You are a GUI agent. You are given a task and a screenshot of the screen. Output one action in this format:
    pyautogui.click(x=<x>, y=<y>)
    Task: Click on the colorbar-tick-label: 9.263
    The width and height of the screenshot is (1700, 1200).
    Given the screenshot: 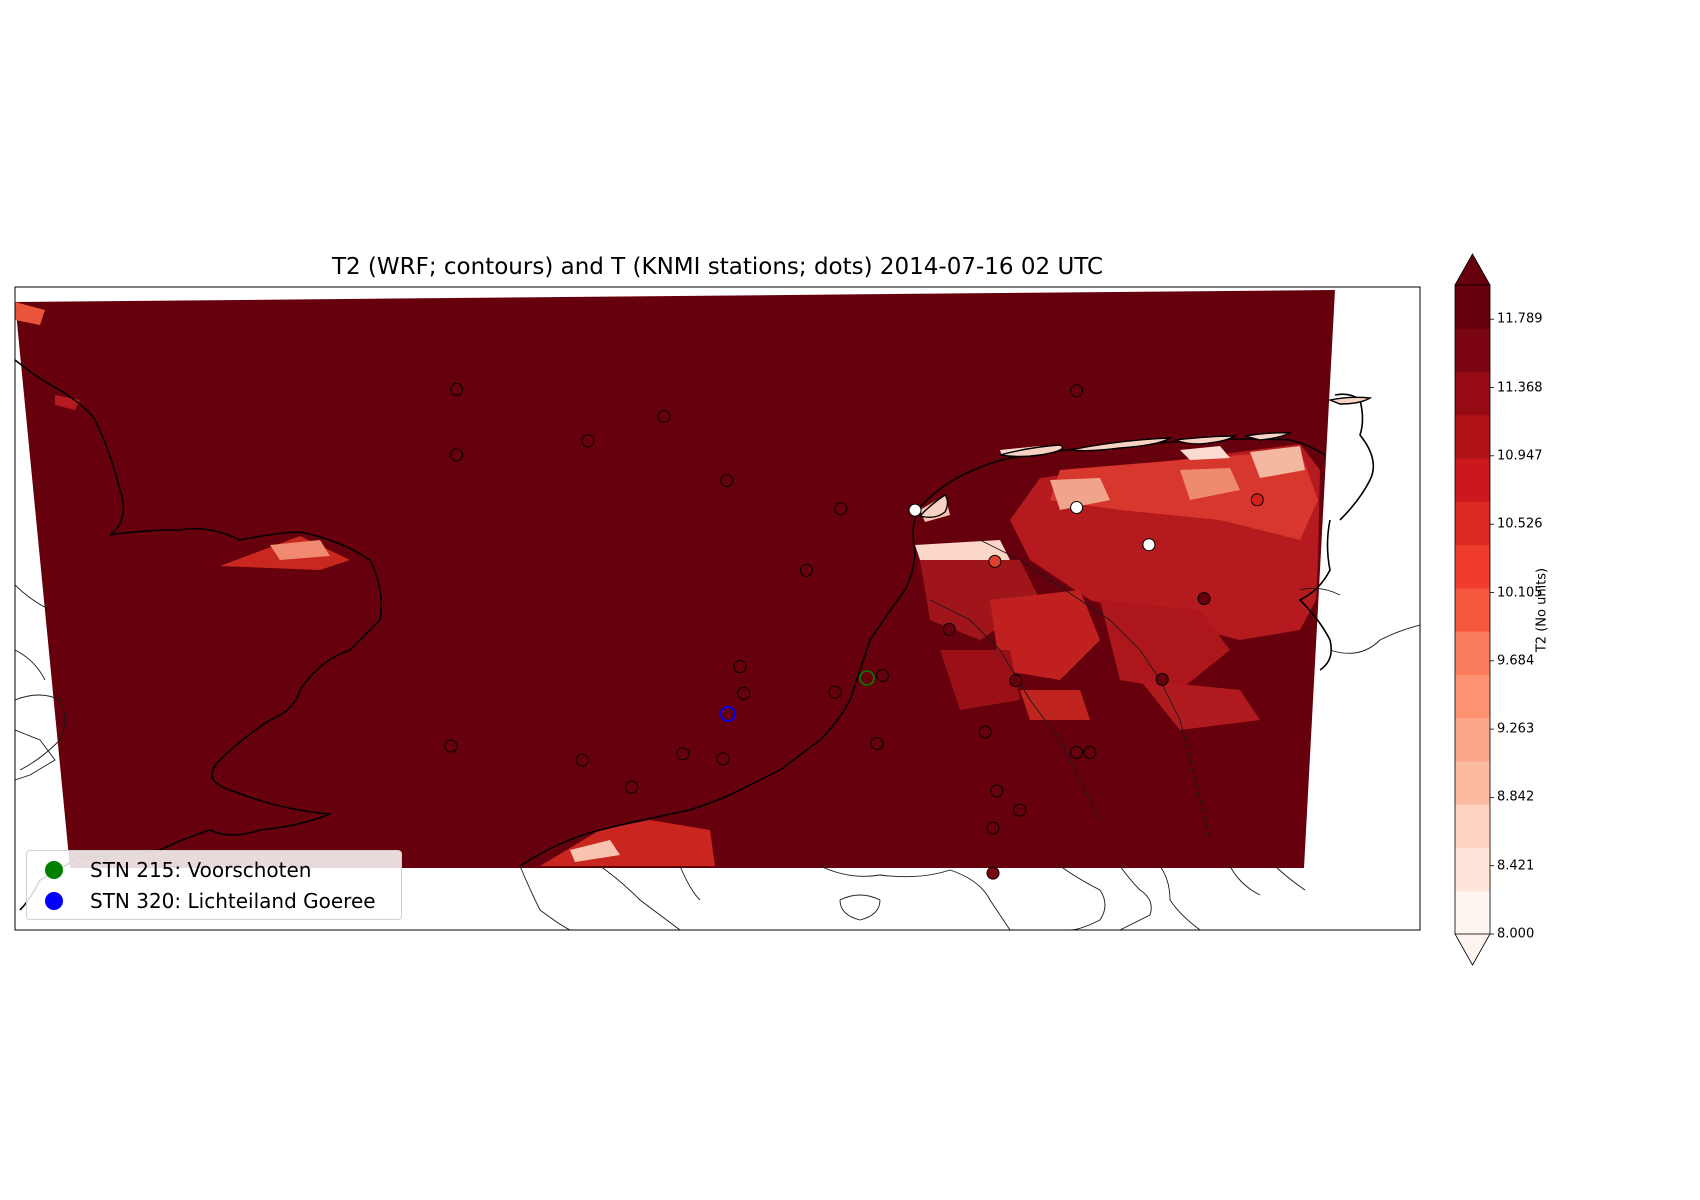 What is the action you would take?
    pyautogui.click(x=1516, y=729)
    